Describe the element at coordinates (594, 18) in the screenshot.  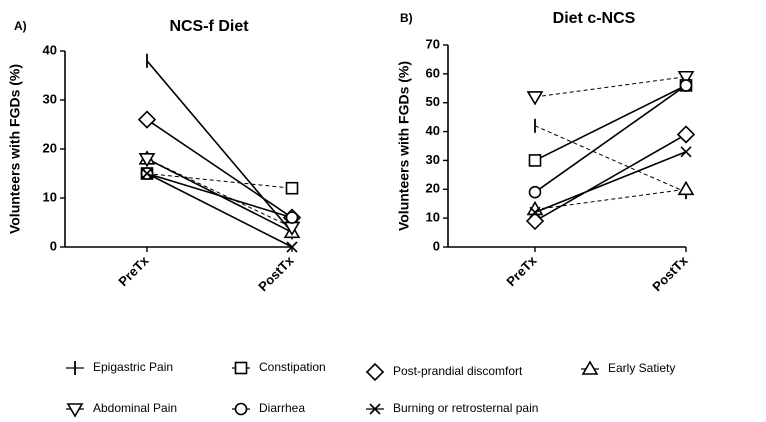
I see `chart-title: Diet c-NCS` at that location.